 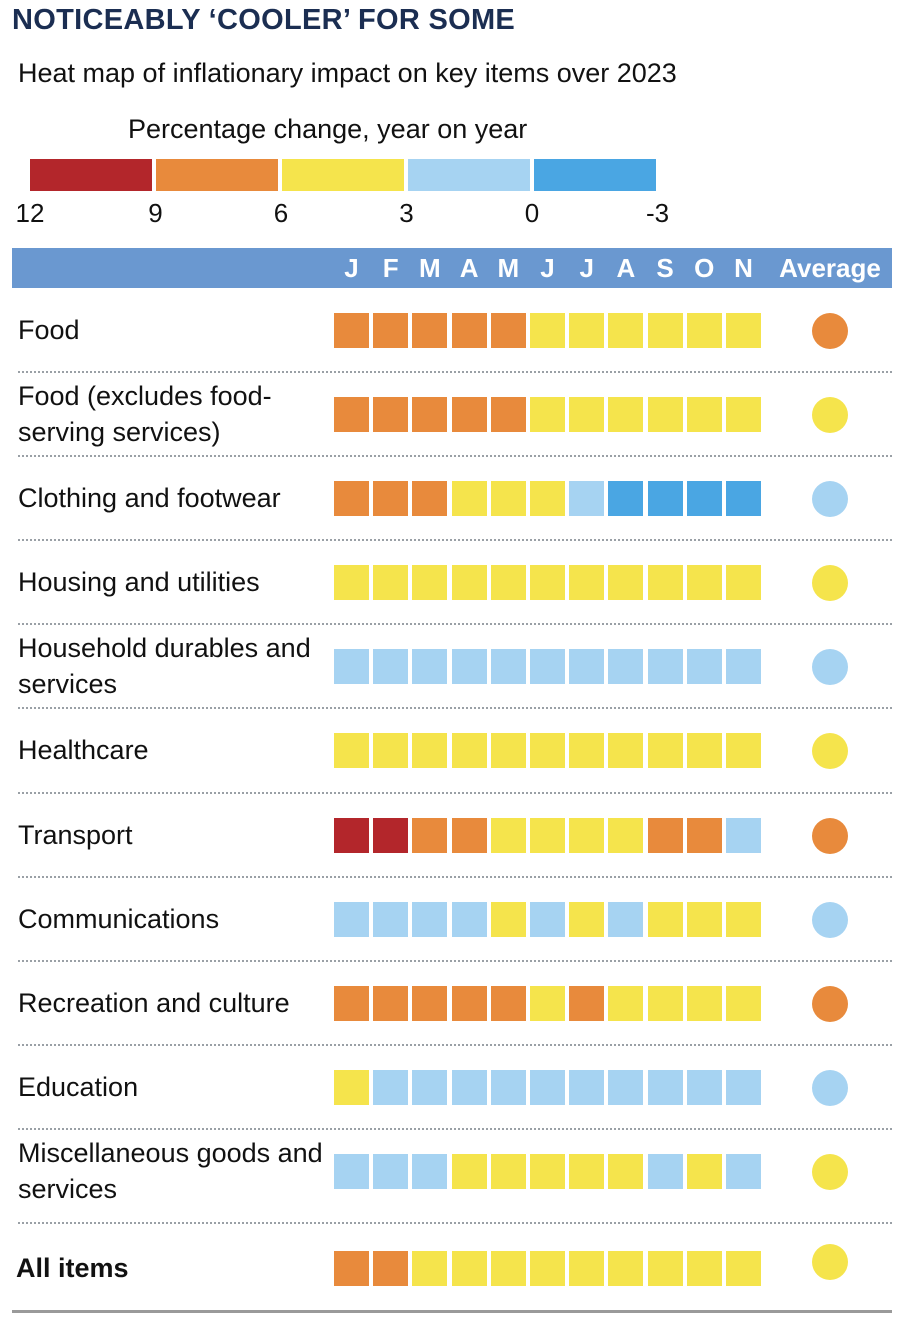 I want to click on month-label: M, so click(x=430, y=268).